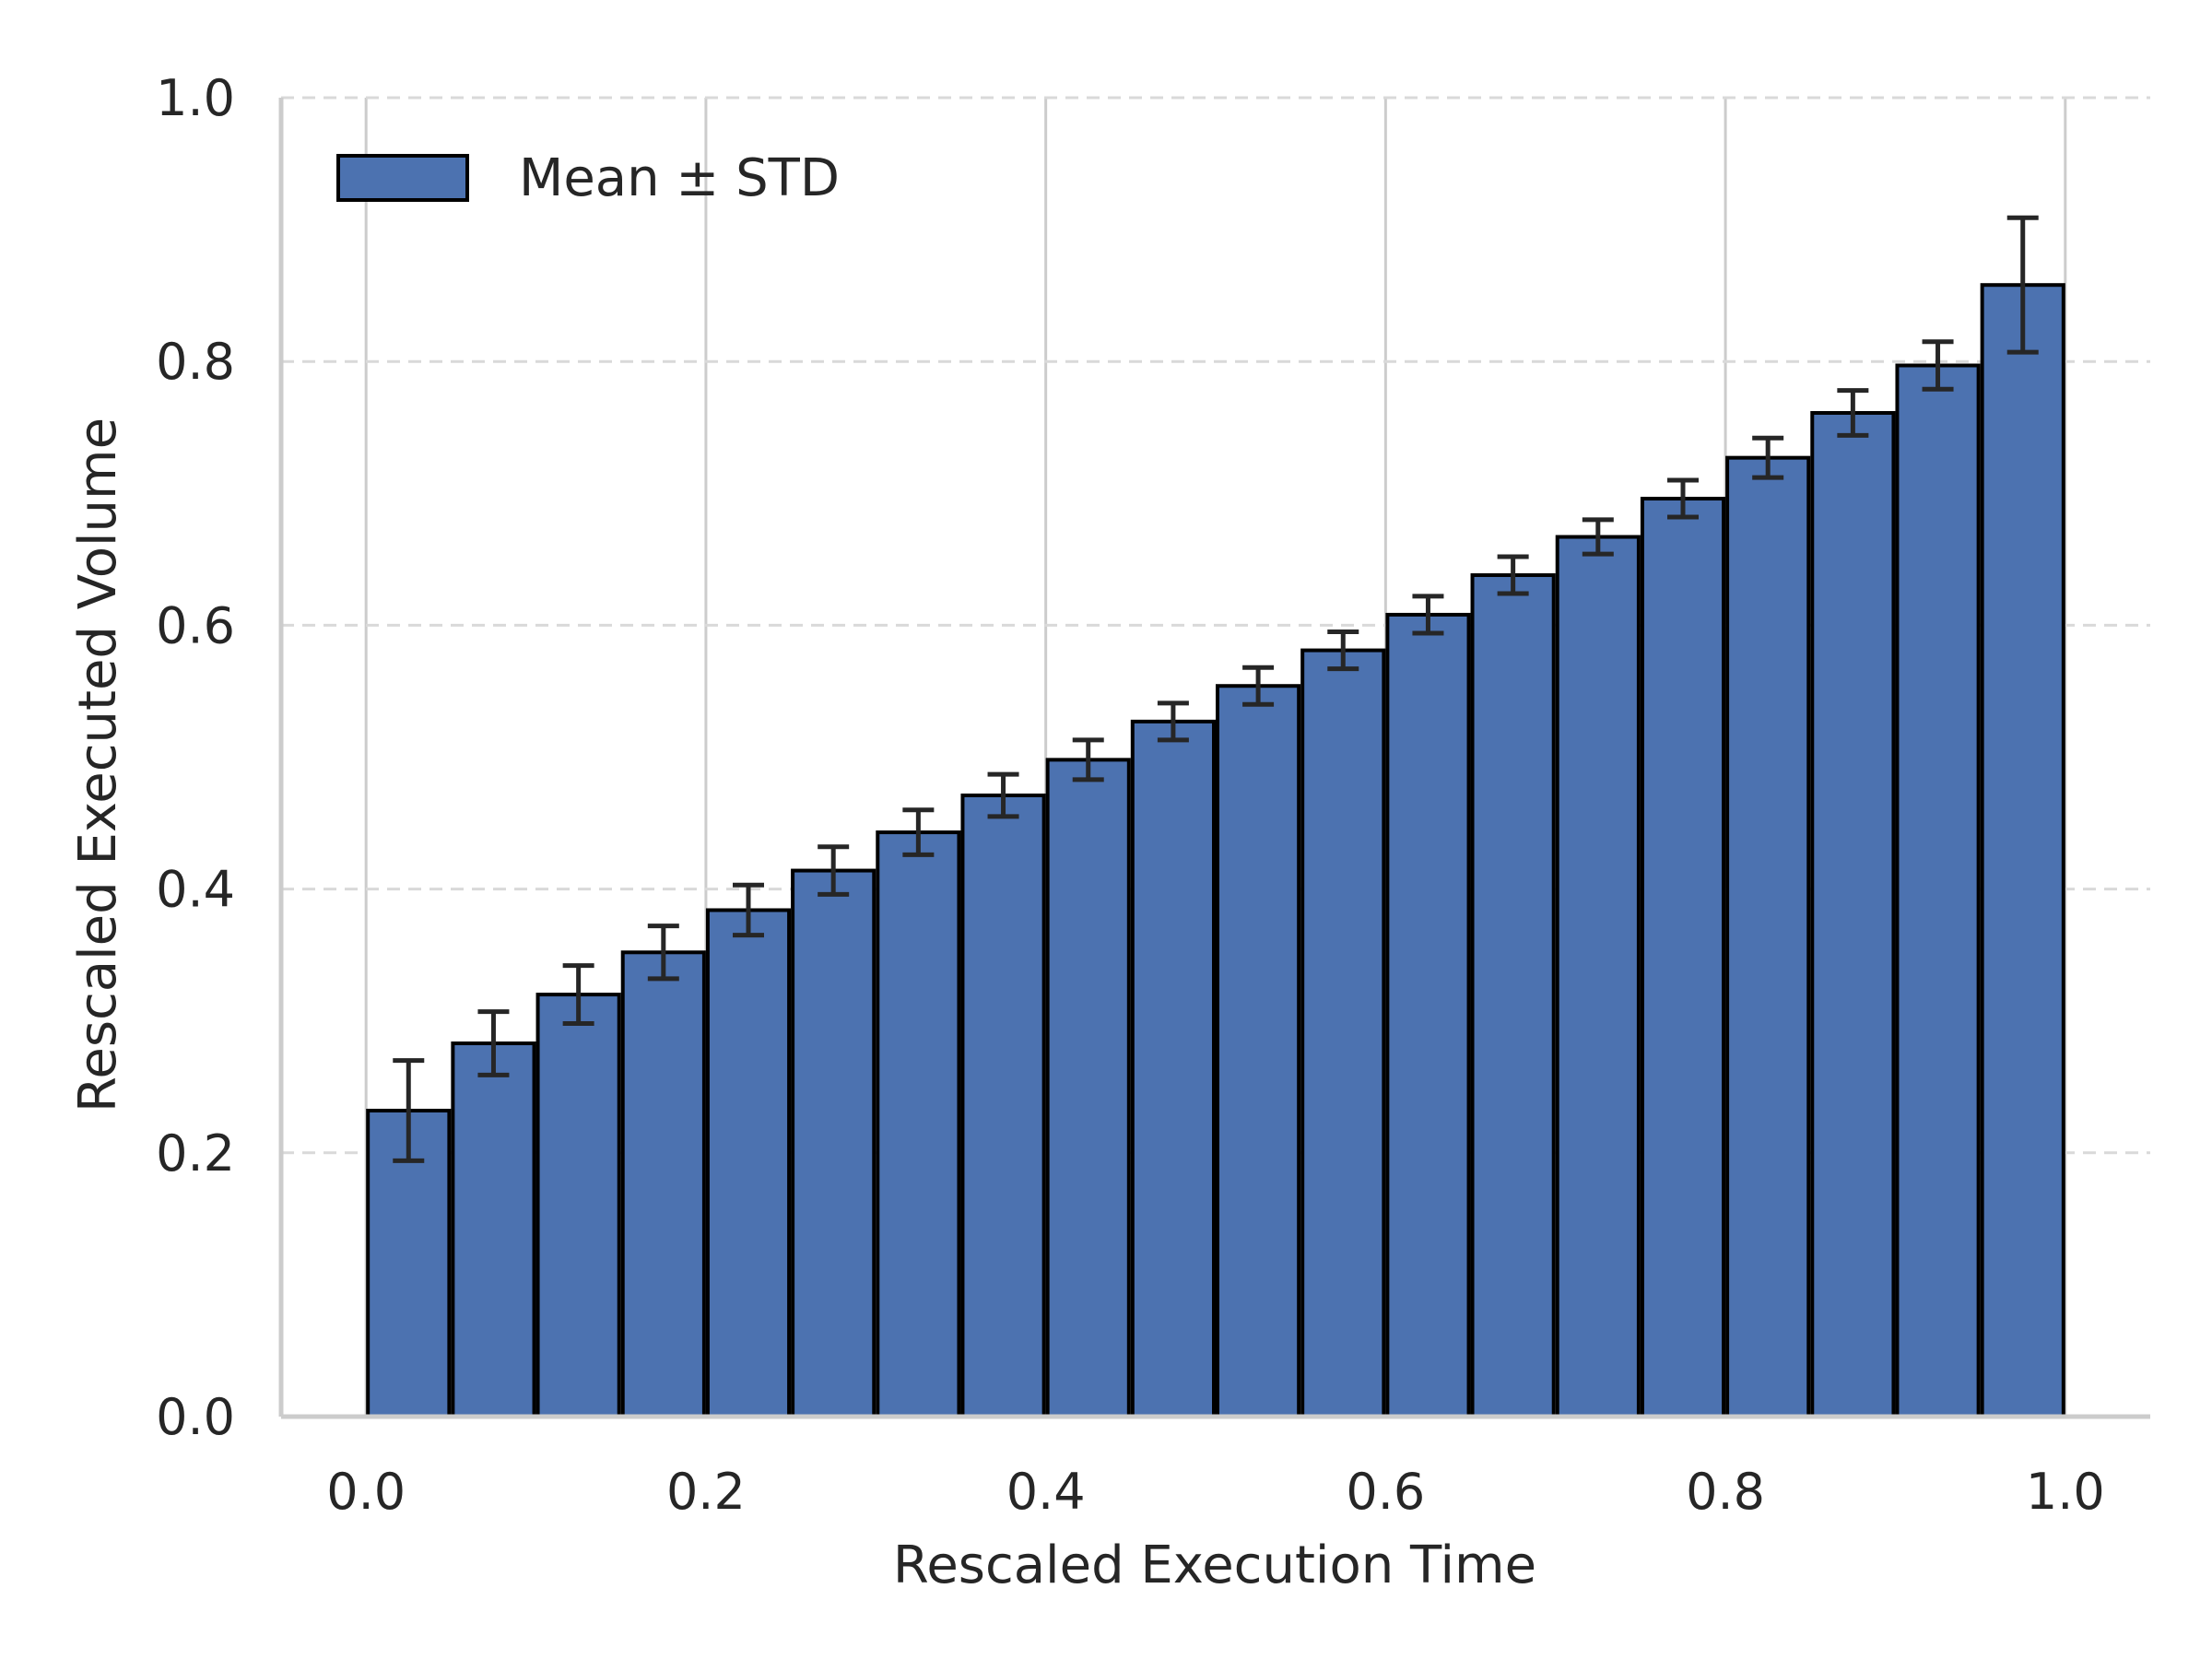  I want to click on y-axis-label: Rescaled Executed Volume, so click(98, 765).